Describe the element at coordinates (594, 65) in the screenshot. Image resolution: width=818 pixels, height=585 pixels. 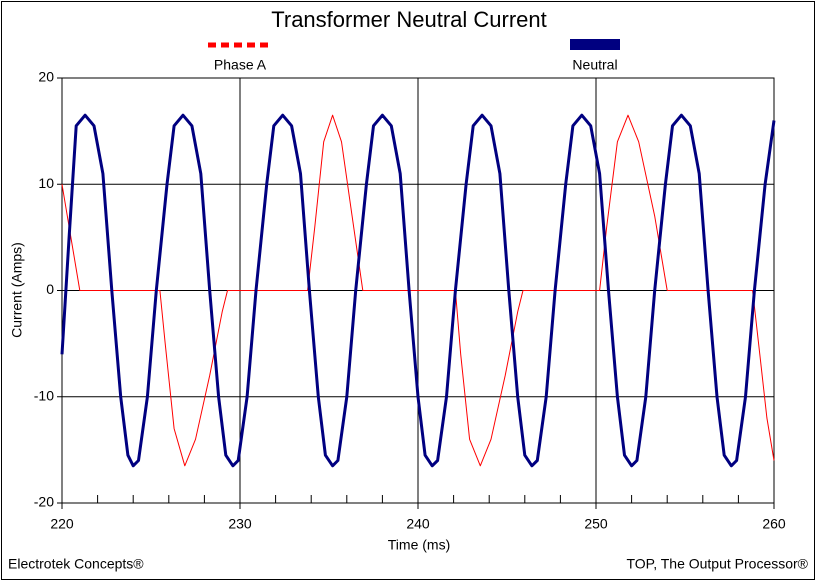
I see `legend-label: Neutral` at that location.